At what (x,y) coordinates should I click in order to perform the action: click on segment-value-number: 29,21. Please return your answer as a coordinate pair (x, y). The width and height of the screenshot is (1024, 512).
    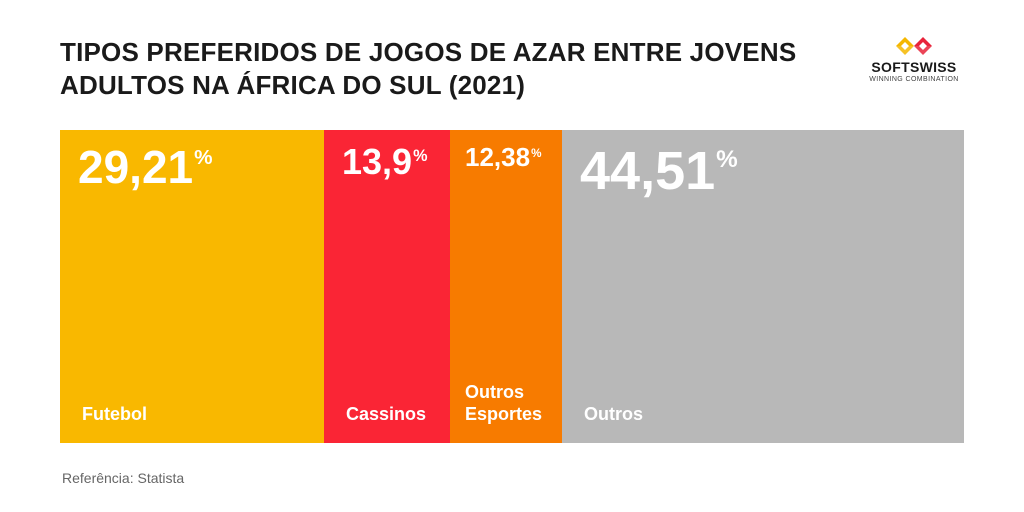
    Looking at the image, I should click on (136, 167).